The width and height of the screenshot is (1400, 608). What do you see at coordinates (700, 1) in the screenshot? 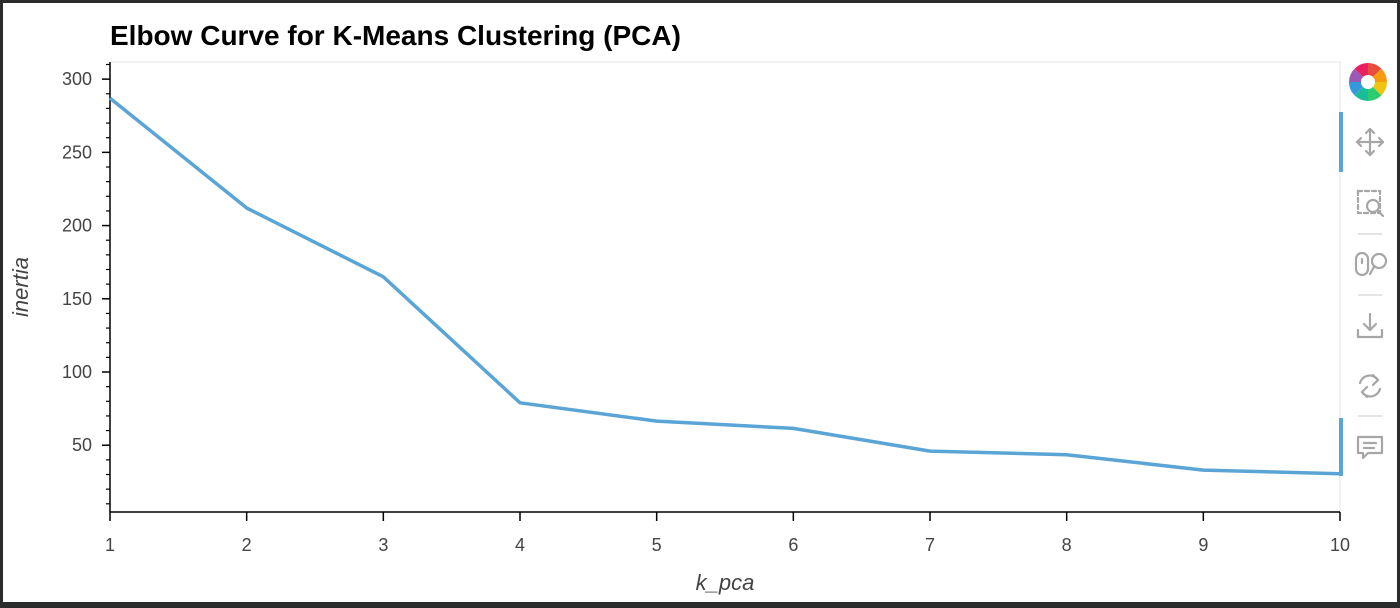
I see `window-frame-top` at bounding box center [700, 1].